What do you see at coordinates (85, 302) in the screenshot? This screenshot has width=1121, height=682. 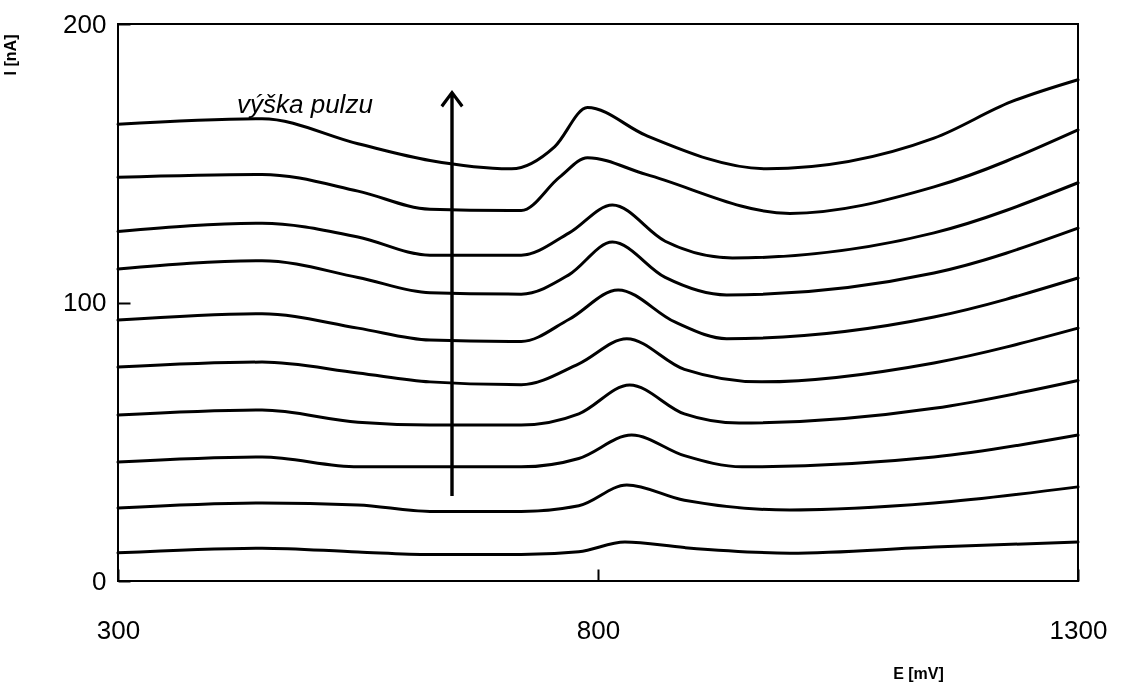 I see `y-tick-label: 100` at bounding box center [85, 302].